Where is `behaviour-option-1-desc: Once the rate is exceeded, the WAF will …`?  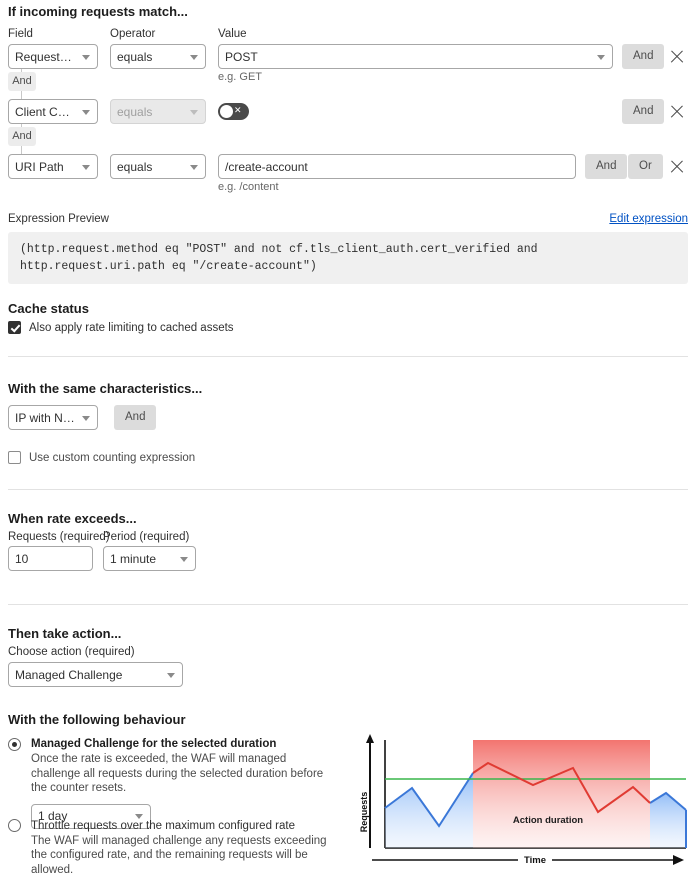
behaviour-option-1-desc: Once the rate is exceeded, the WAF will … is located at coordinates (184, 774).